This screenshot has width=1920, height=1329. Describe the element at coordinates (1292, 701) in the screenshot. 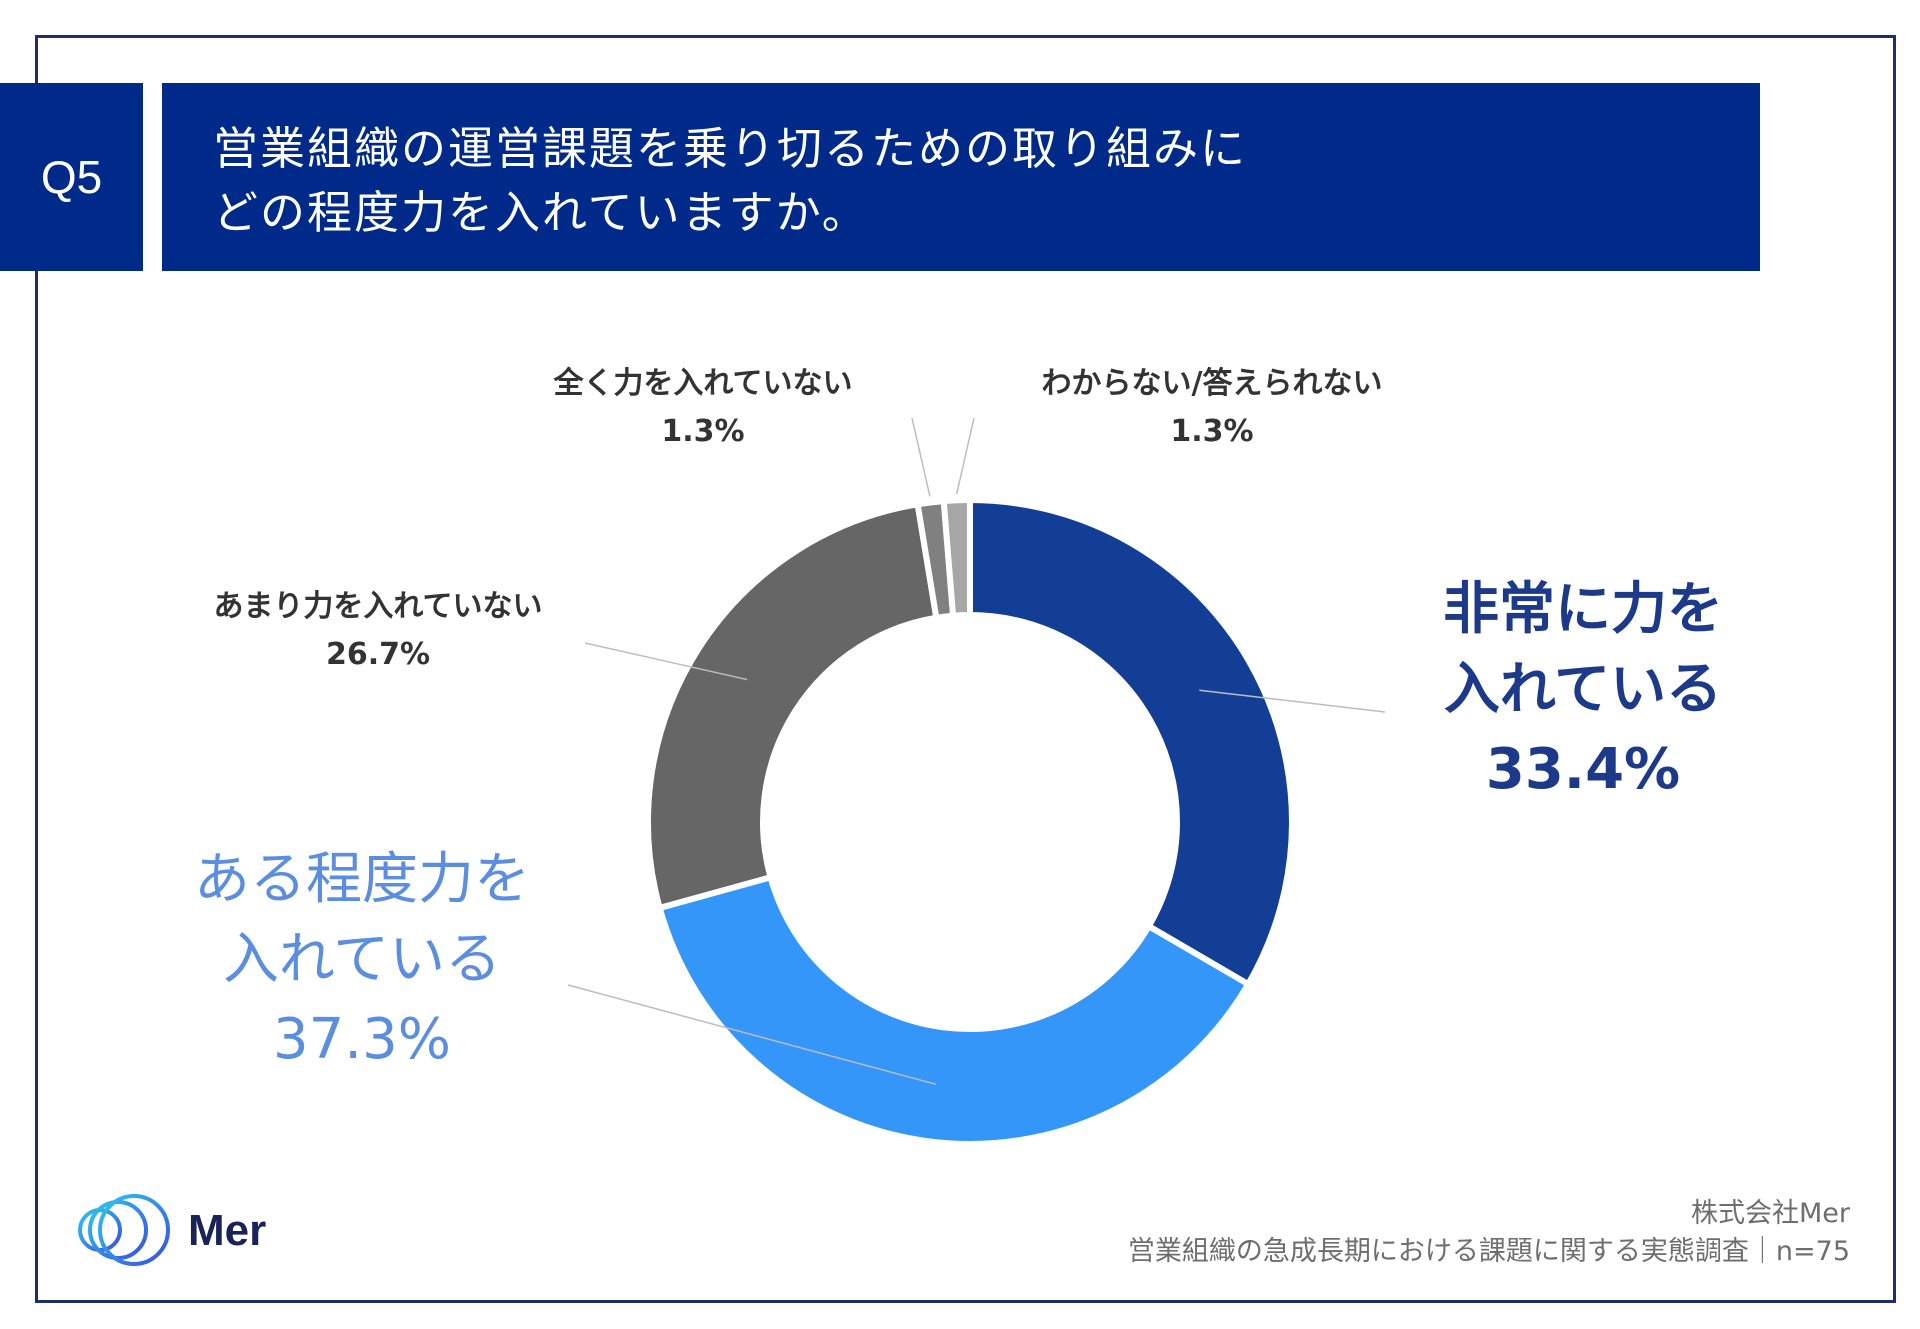

I see `leader-line-very-much` at that location.